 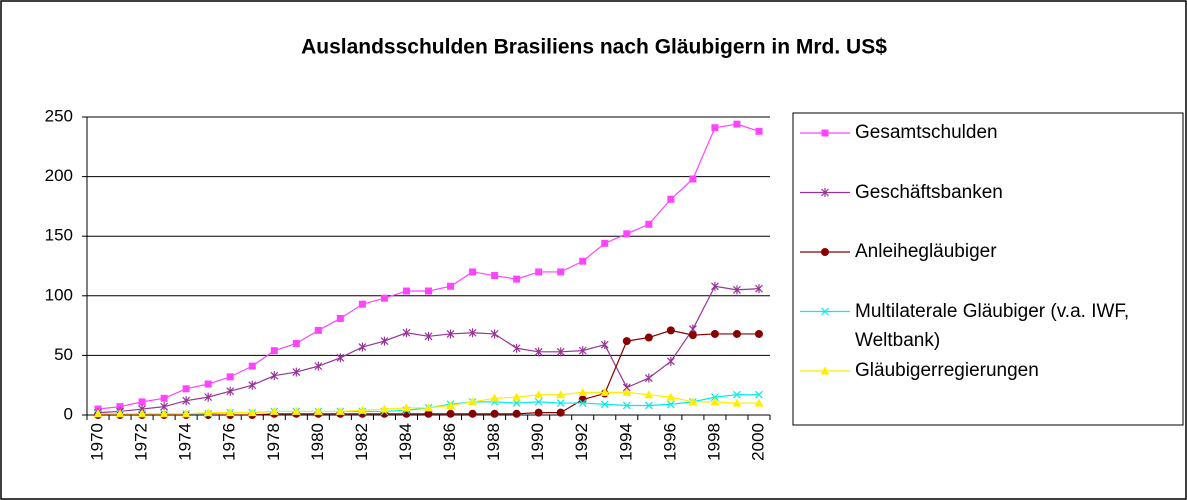 I want to click on x-tick-label: 1972, so click(x=141, y=442).